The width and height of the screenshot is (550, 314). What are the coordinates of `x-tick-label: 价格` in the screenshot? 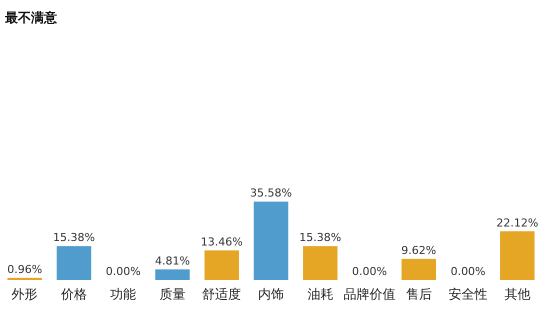 It's located at (73, 295).